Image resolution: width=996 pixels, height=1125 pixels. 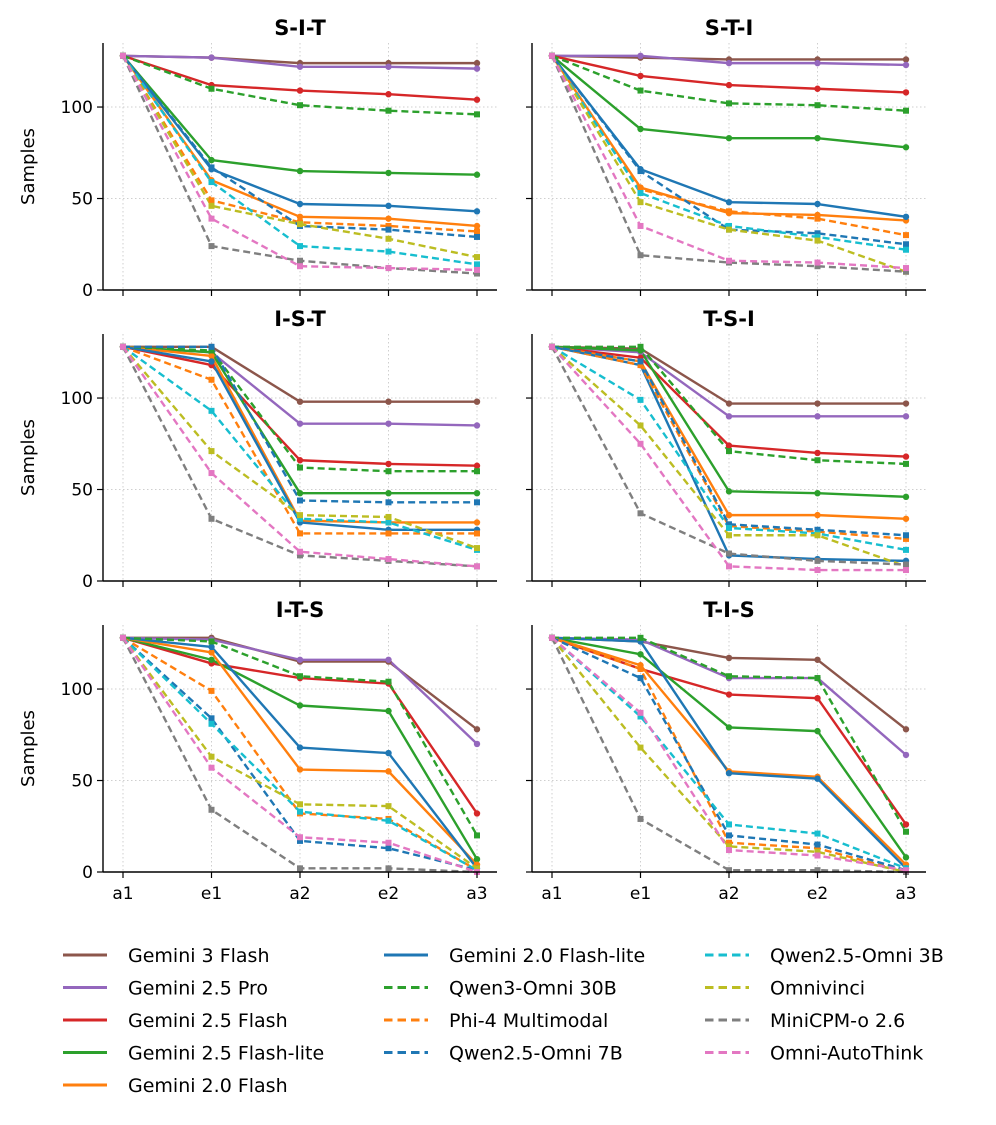 I want to click on legend-label: Qwen2.5-Omni 3B, so click(x=857, y=956).